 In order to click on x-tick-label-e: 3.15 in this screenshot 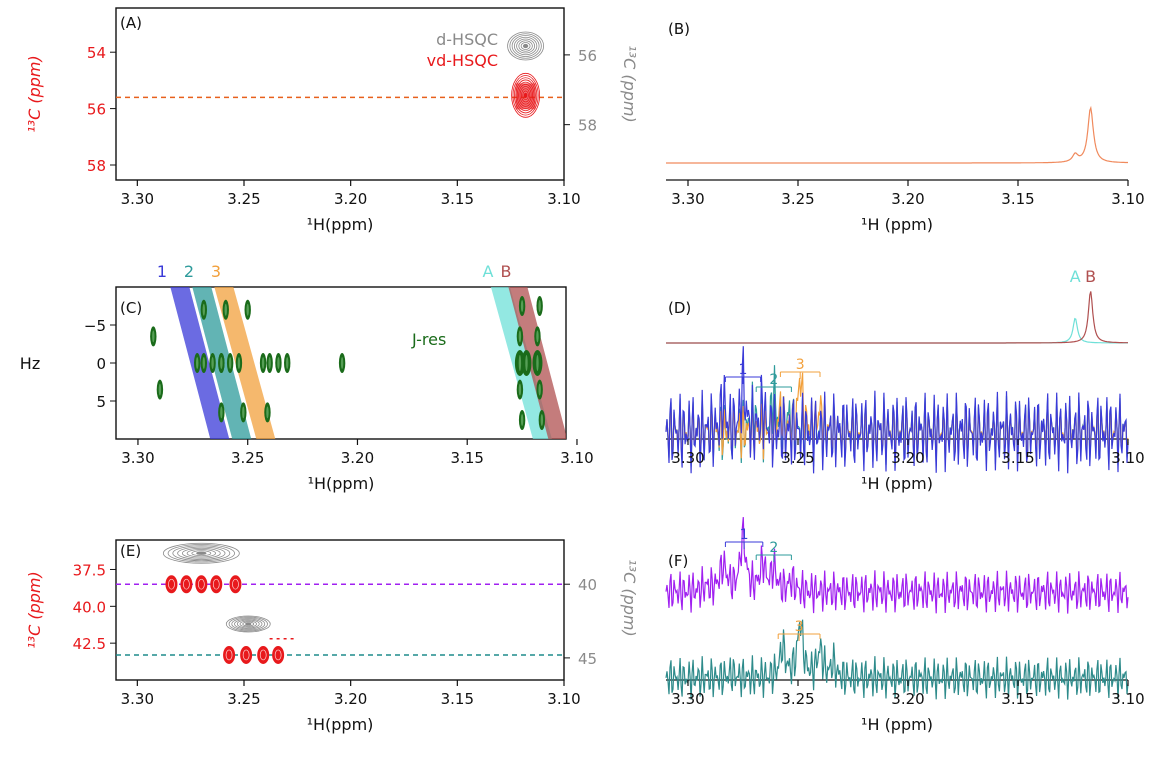, I will do `click(457, 699)`.